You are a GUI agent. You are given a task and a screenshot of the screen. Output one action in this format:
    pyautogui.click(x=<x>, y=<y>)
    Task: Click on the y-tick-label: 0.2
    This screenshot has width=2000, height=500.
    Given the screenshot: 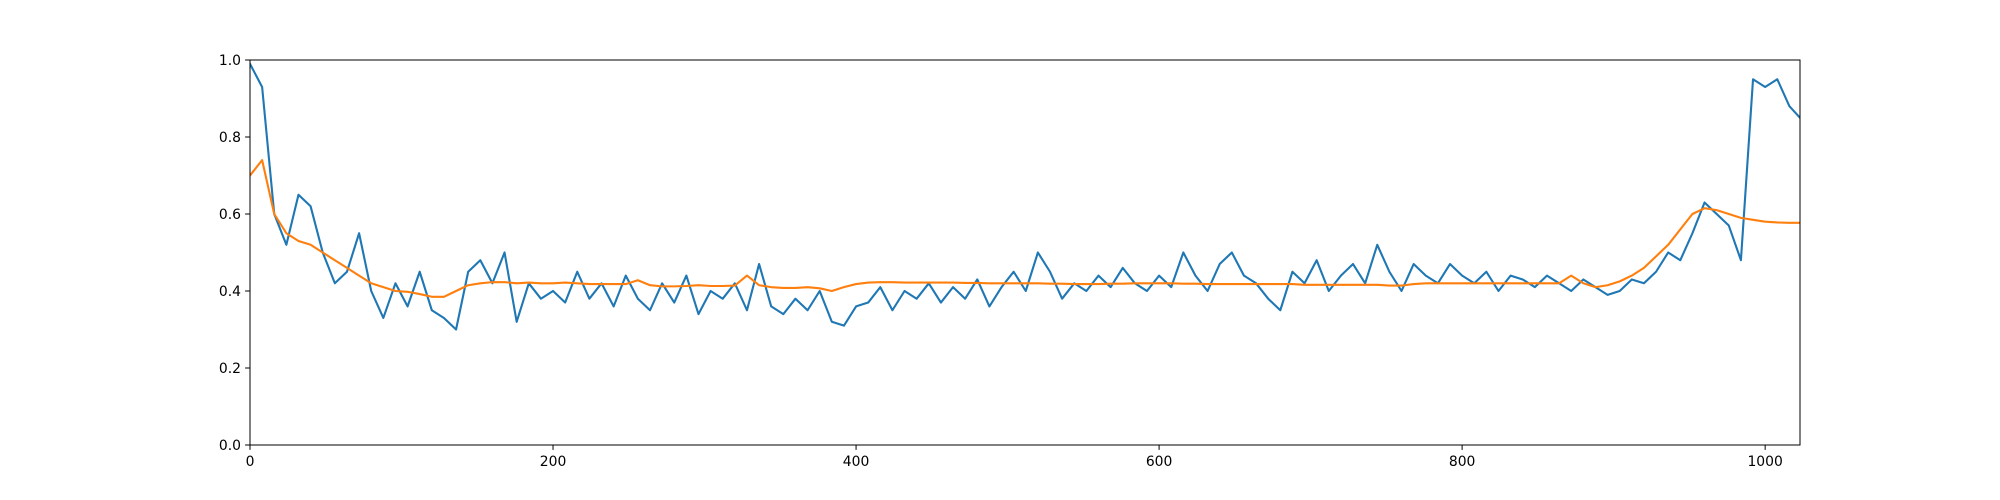 What is the action you would take?
    pyautogui.click(x=230, y=369)
    